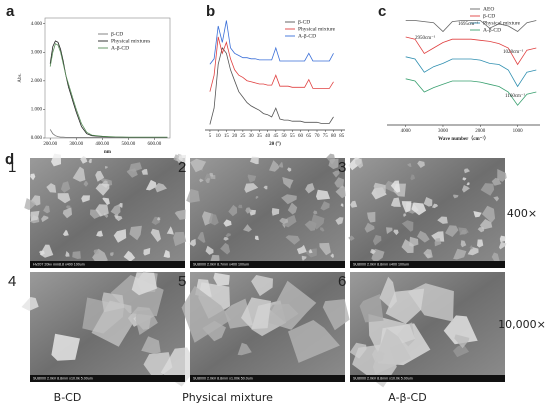  I want to click on x-tick-label: 1000, so click(518, 131).